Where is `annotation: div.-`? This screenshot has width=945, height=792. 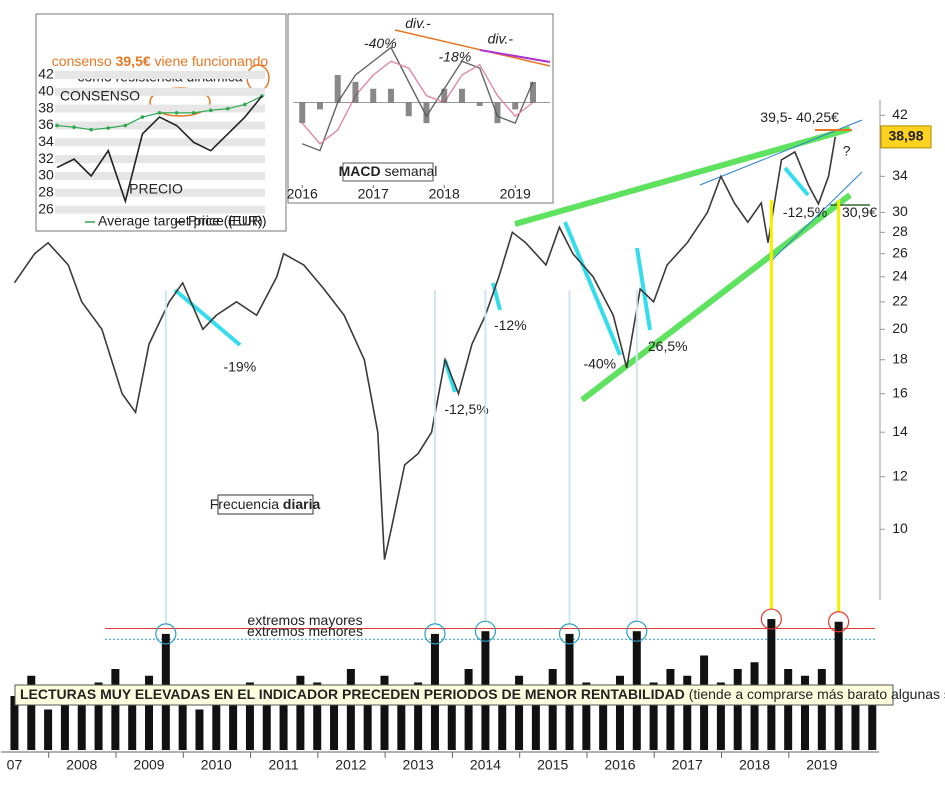 annotation: div.- is located at coordinates (418, 23).